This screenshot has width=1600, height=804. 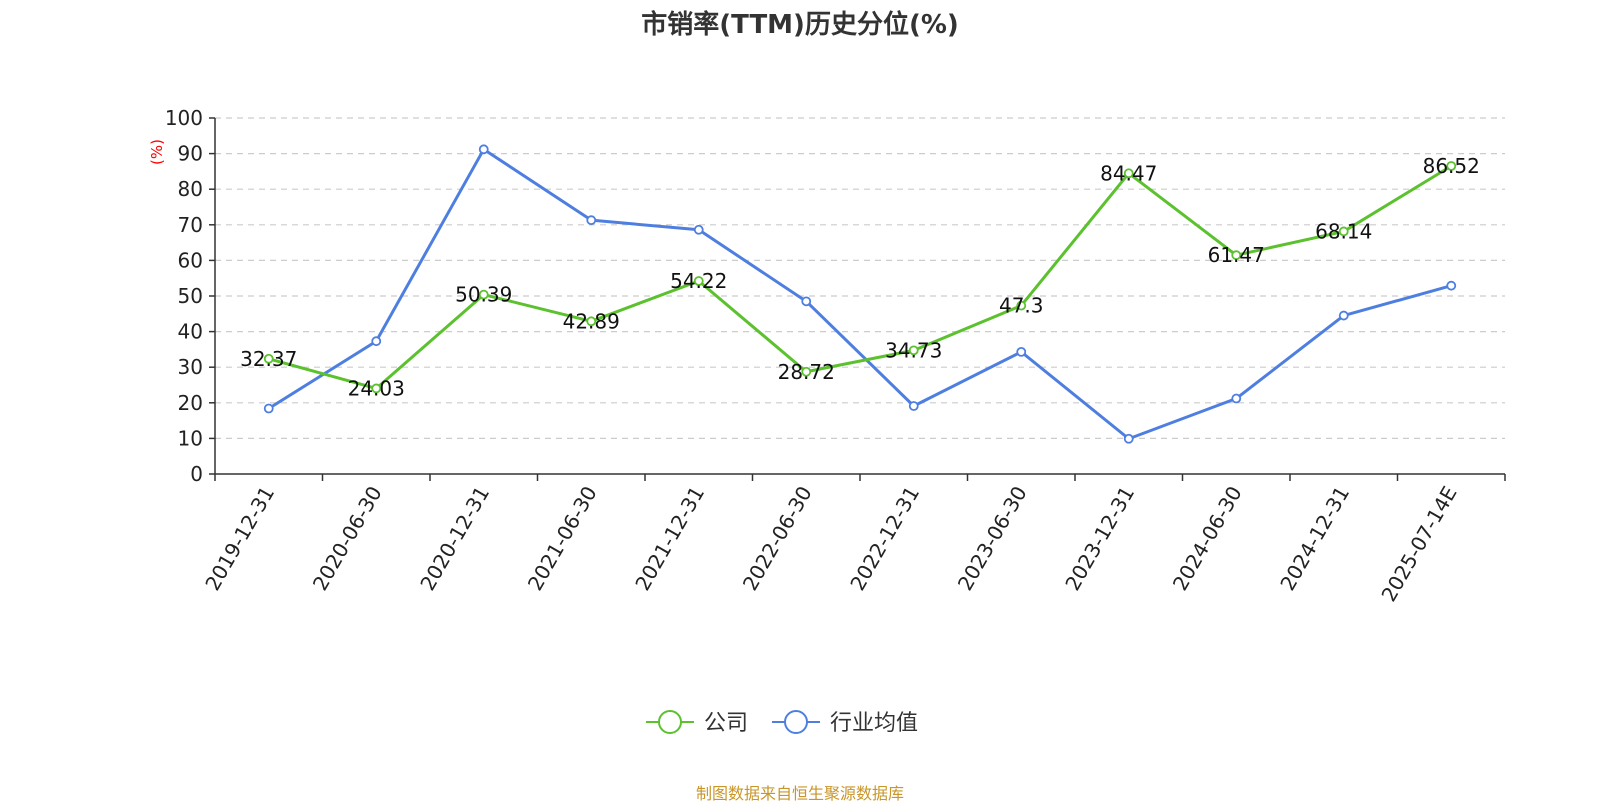 What do you see at coordinates (190, 225) in the screenshot?
I see `y-tick-label: 70` at bounding box center [190, 225].